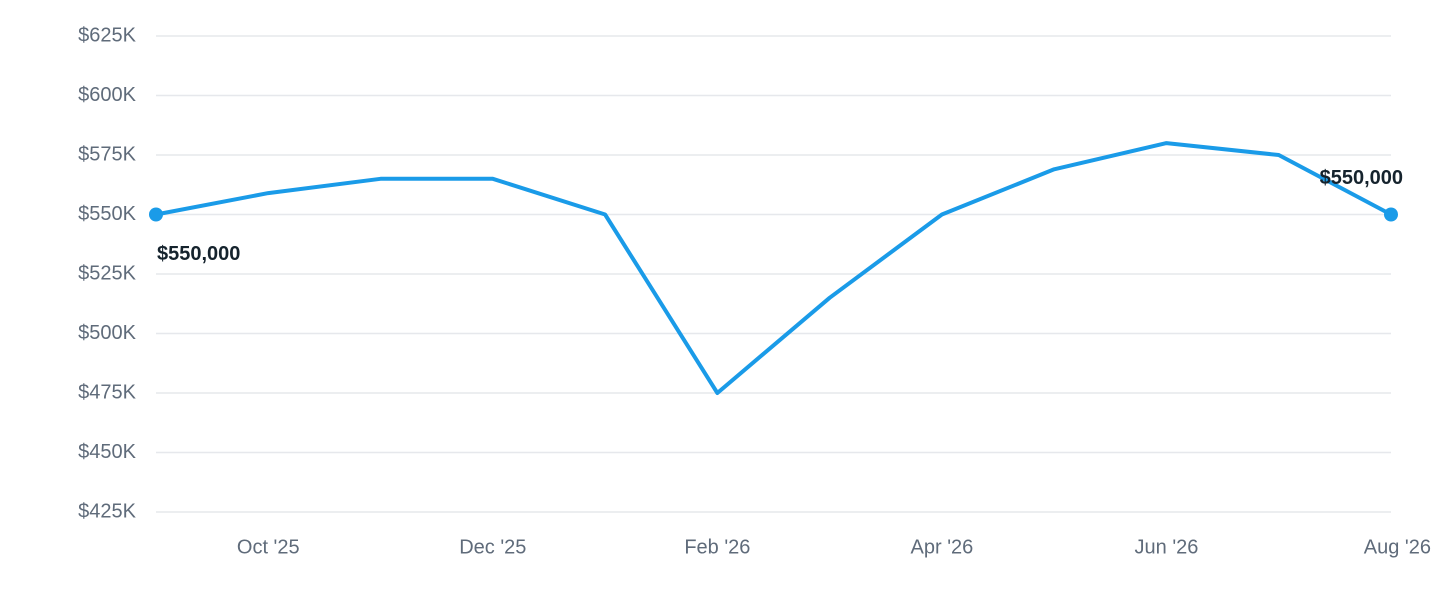 The width and height of the screenshot is (1440, 600). Describe the element at coordinates (942, 547) in the screenshot. I see `x-tick-label: Apr '26` at that location.